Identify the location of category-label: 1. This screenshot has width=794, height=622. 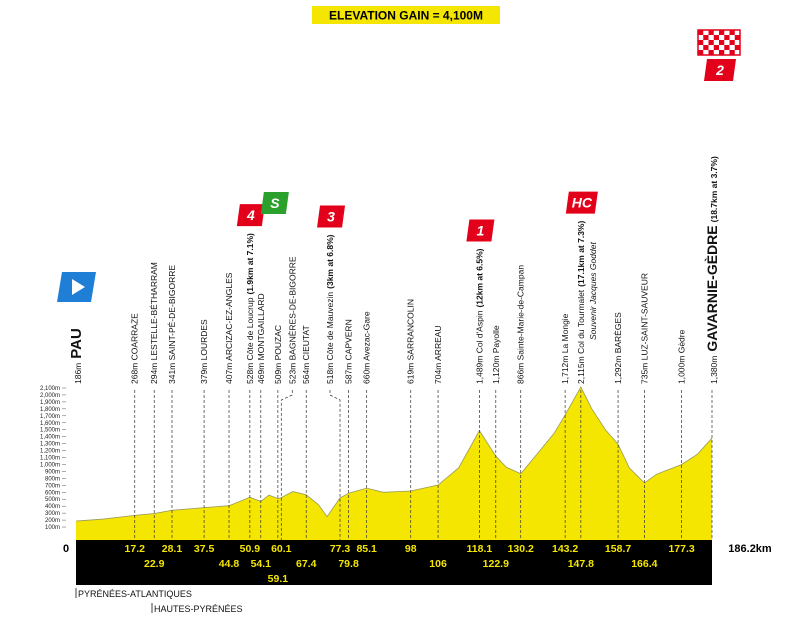
(480, 230).